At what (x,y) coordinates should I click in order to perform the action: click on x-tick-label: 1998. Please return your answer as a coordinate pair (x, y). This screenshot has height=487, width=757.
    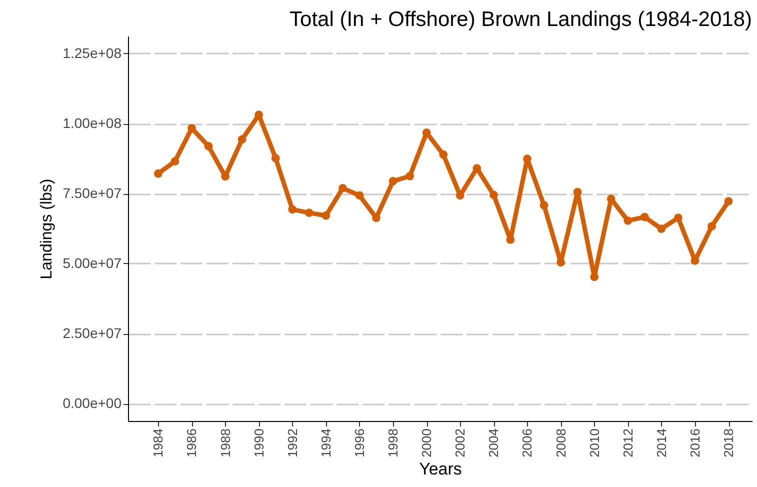
    Looking at the image, I should click on (393, 443).